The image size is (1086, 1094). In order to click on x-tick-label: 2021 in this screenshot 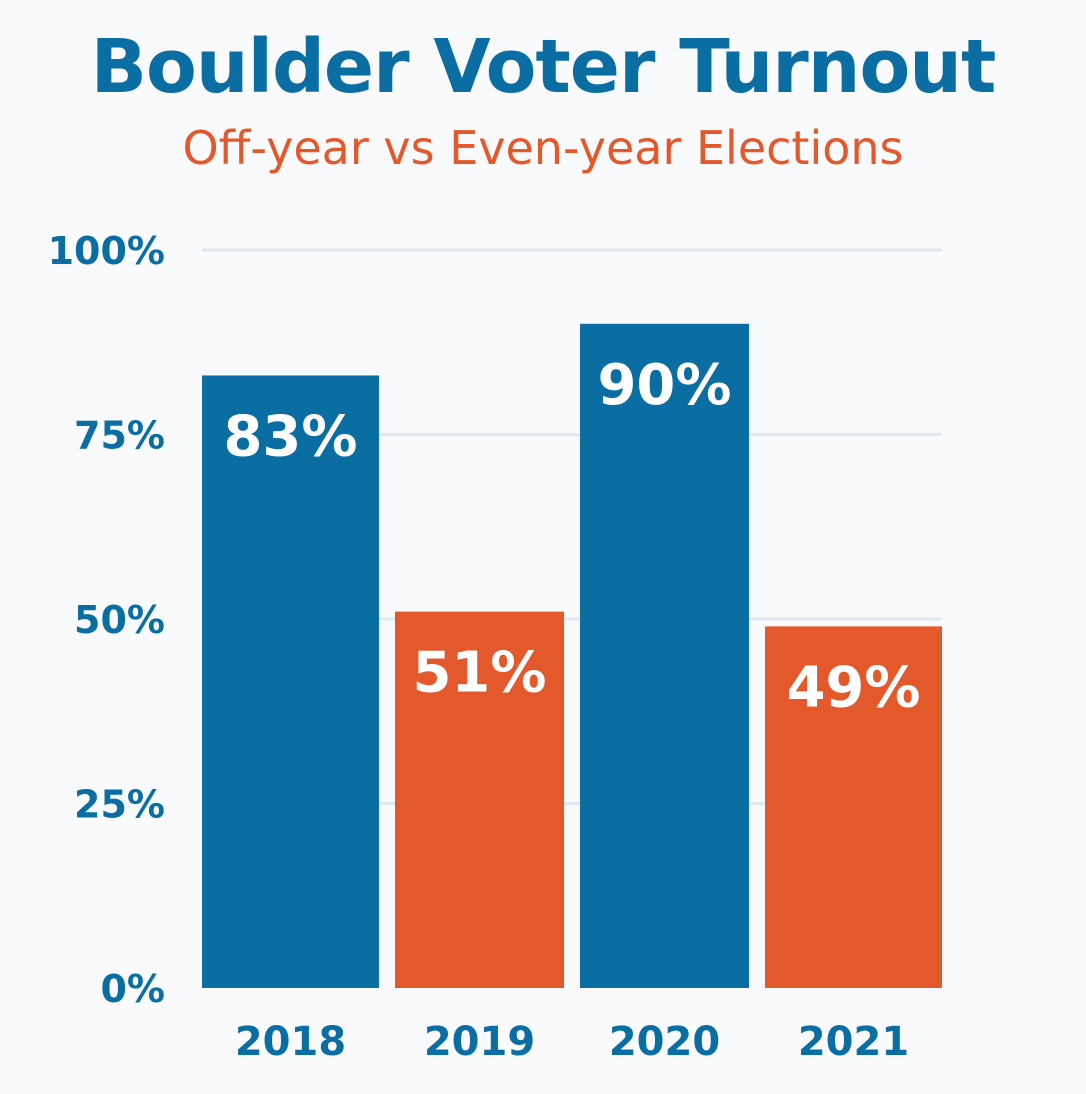, I will do `click(853, 1042)`.